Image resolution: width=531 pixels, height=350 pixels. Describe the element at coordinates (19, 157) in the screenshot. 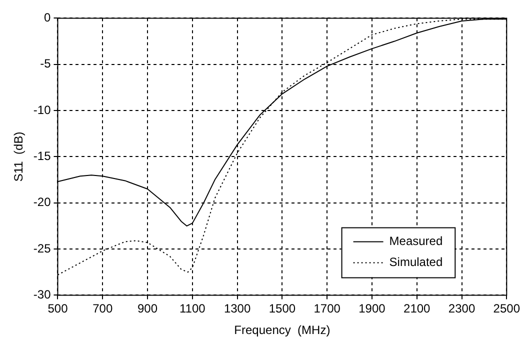

I see `y-axis-title: S11 (dB)` at that location.